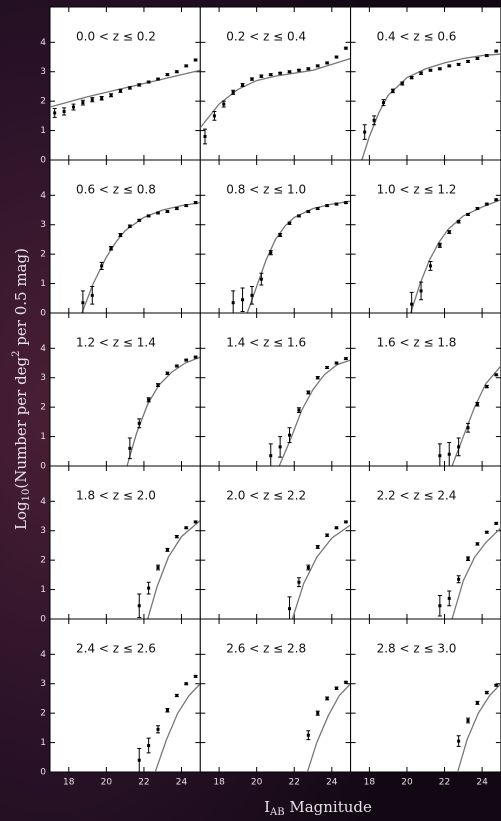  I want to click on panel-title: 2.6 < z ≤ 2.8, so click(266, 649).